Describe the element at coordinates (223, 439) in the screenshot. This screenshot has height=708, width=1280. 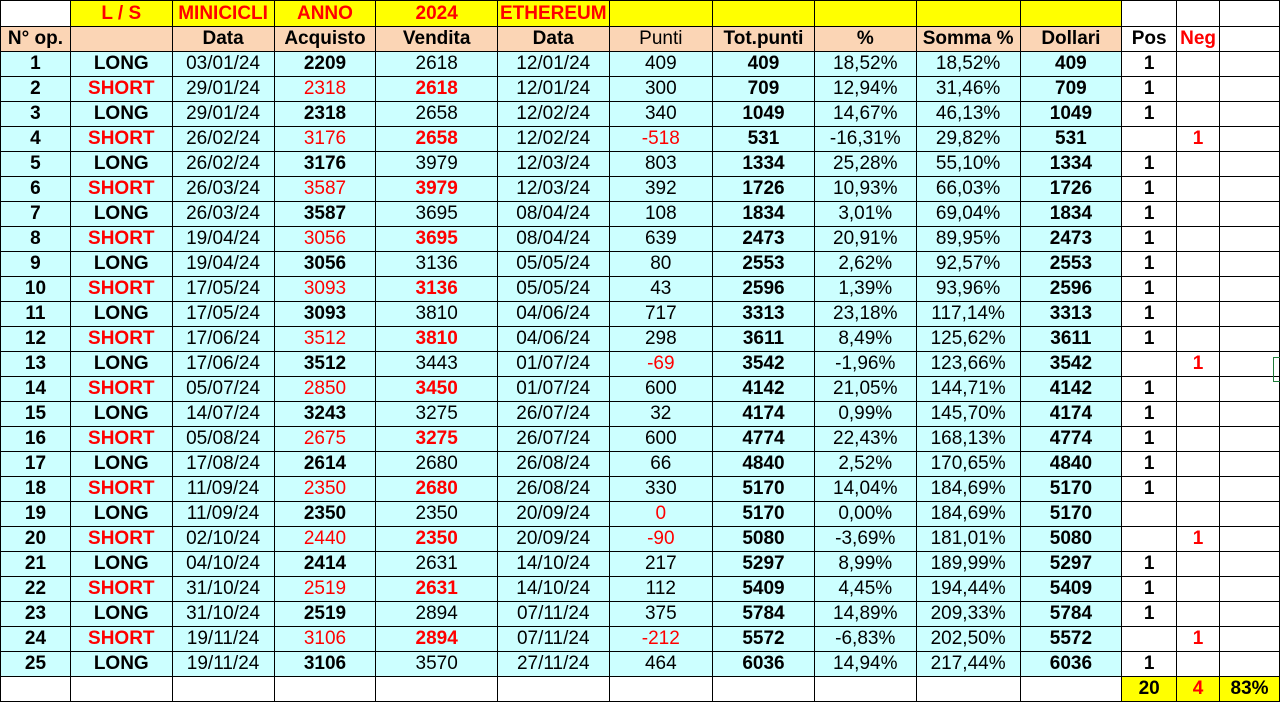
I see `entry-date: 05/08/24` at that location.